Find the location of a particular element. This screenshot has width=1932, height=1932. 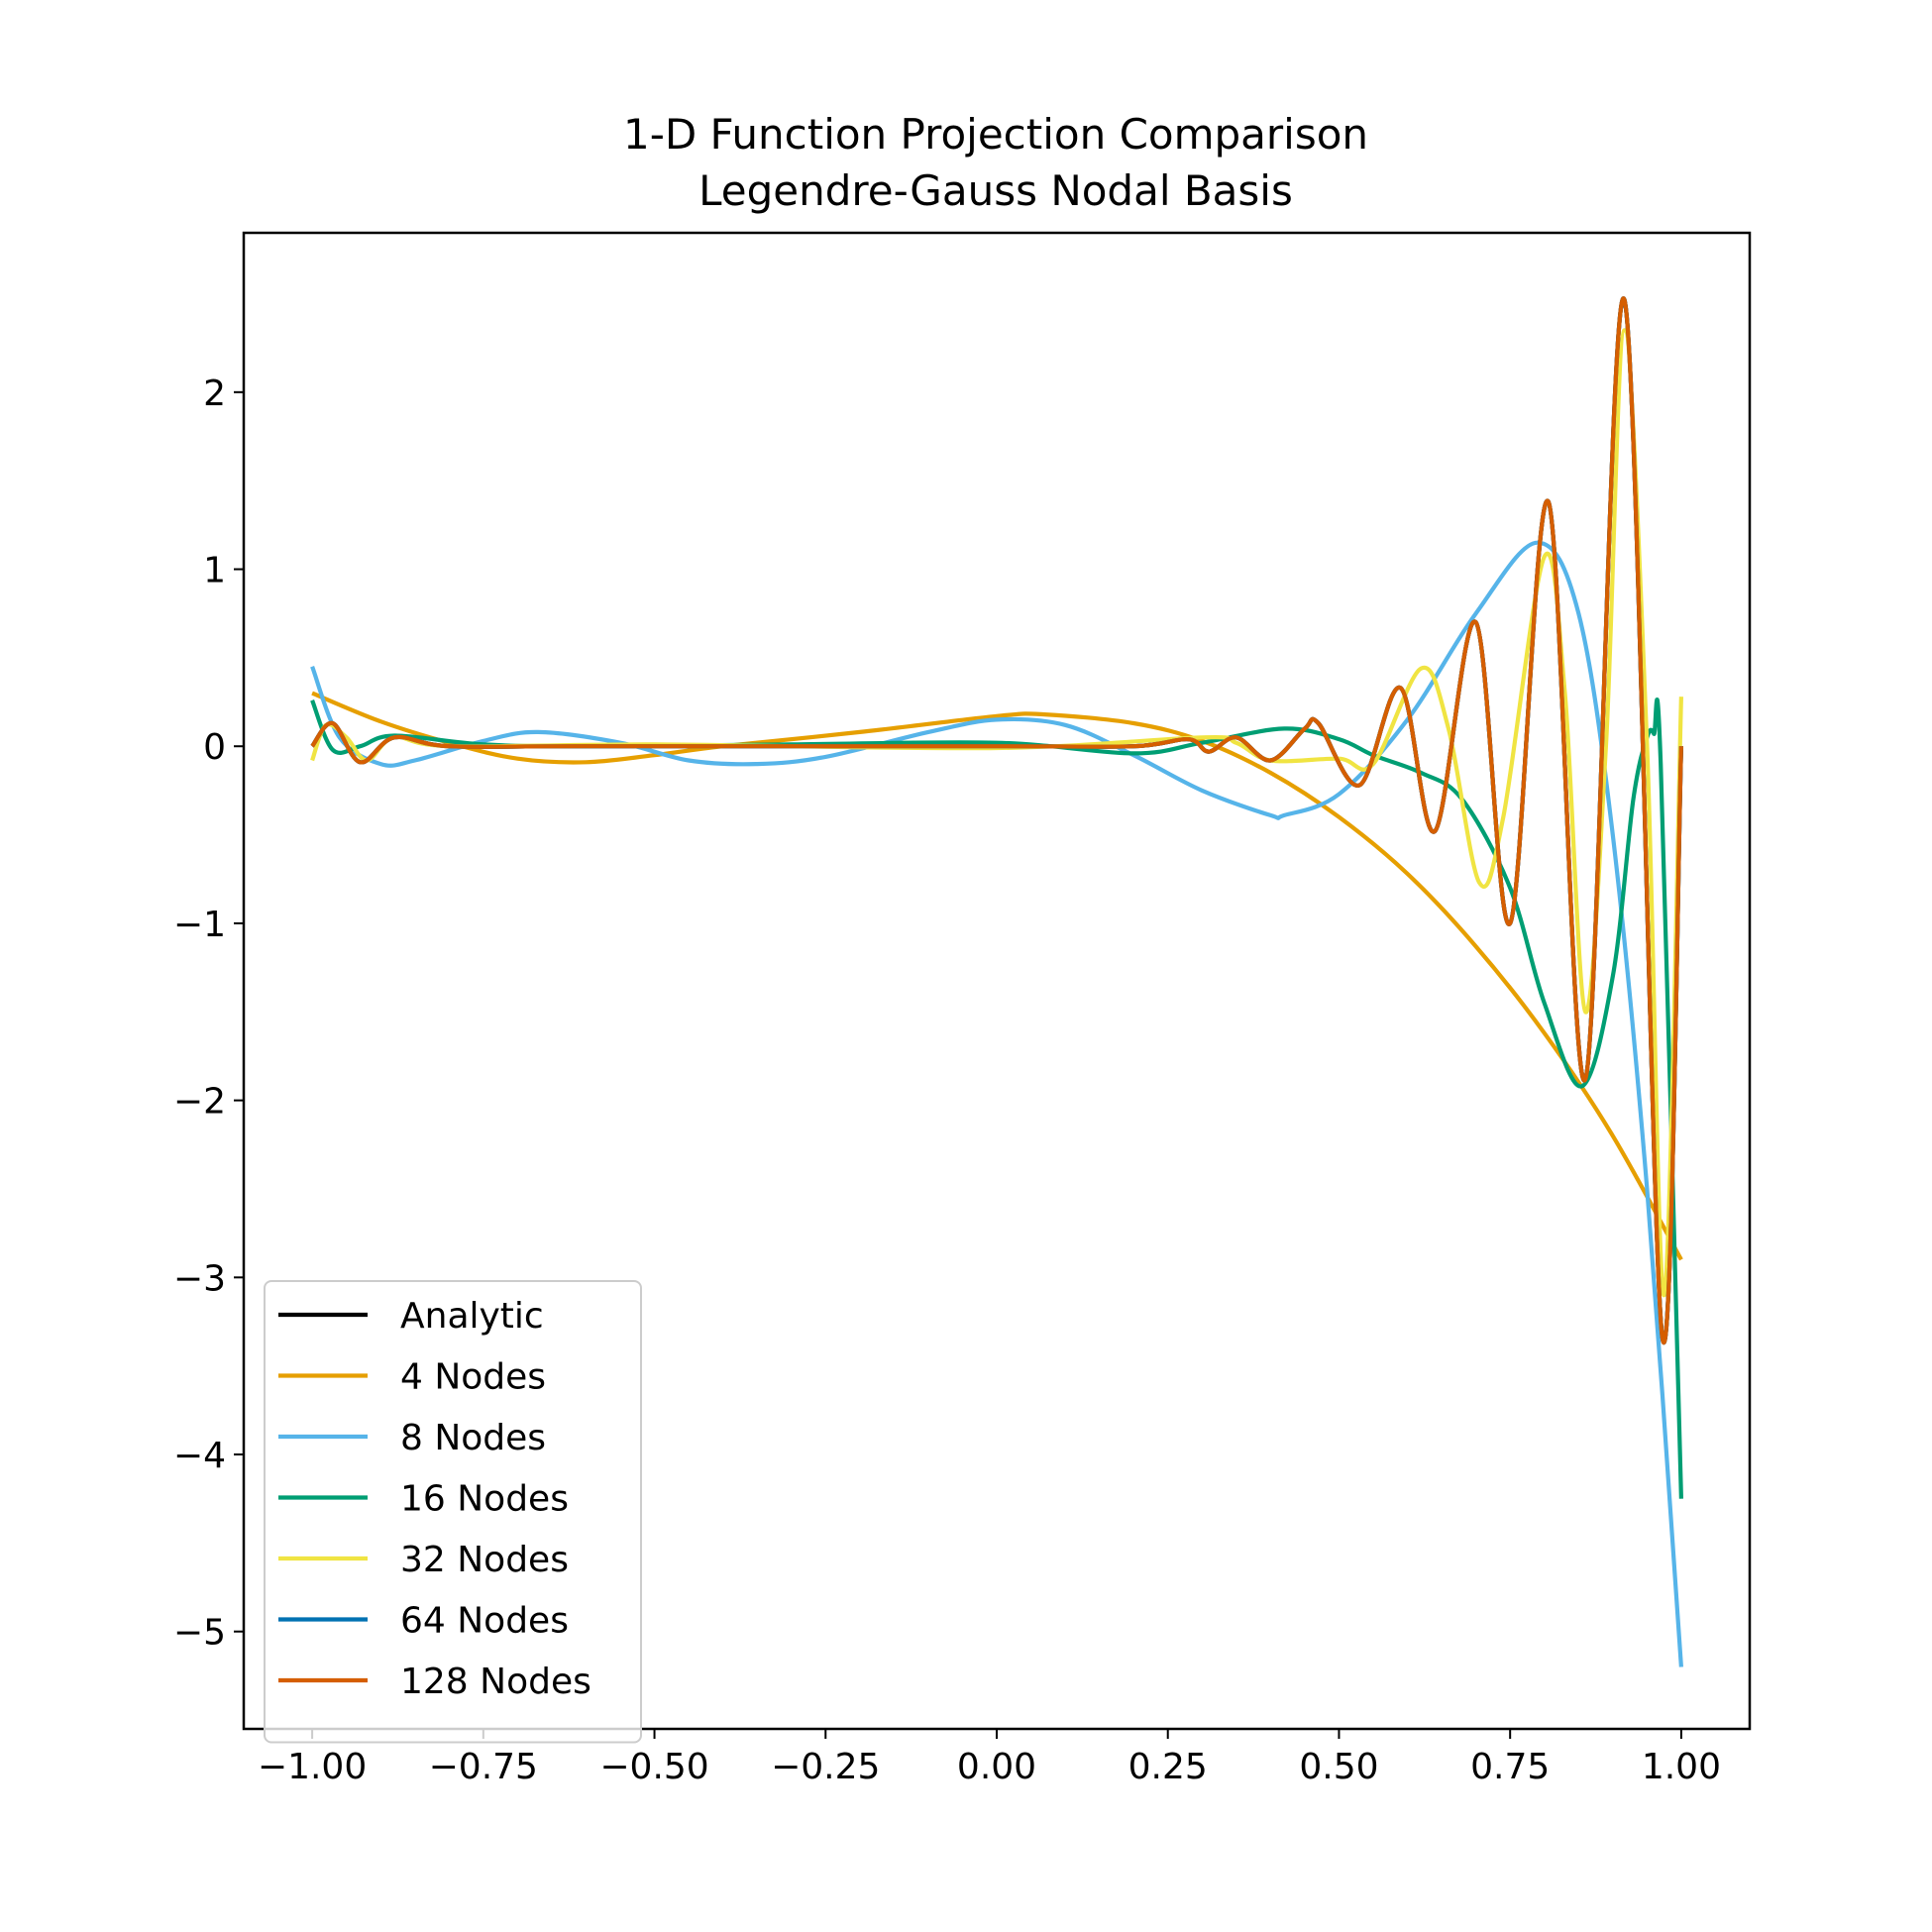

y-tick-label: −5 is located at coordinates (200, 1634).